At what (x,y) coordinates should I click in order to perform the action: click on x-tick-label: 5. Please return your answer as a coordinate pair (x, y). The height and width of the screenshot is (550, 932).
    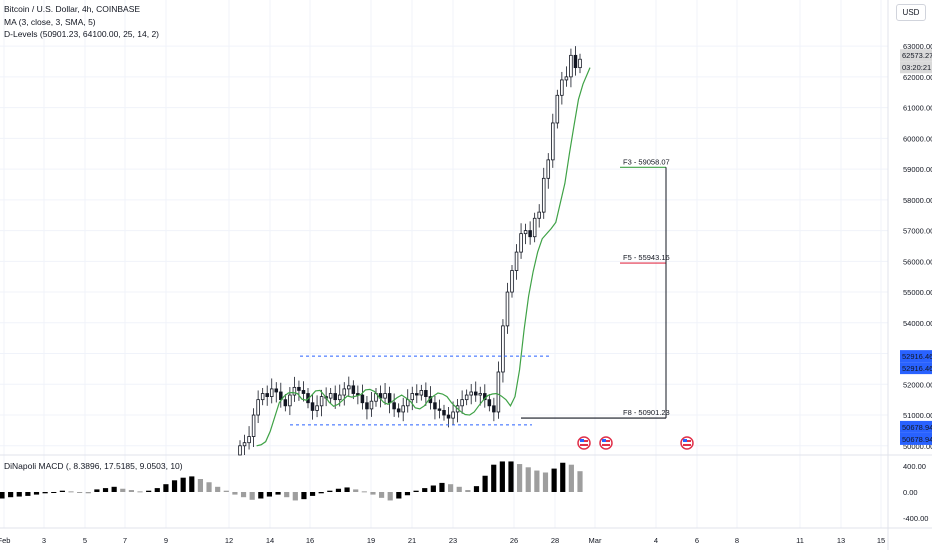
    Looking at the image, I should click on (85, 540).